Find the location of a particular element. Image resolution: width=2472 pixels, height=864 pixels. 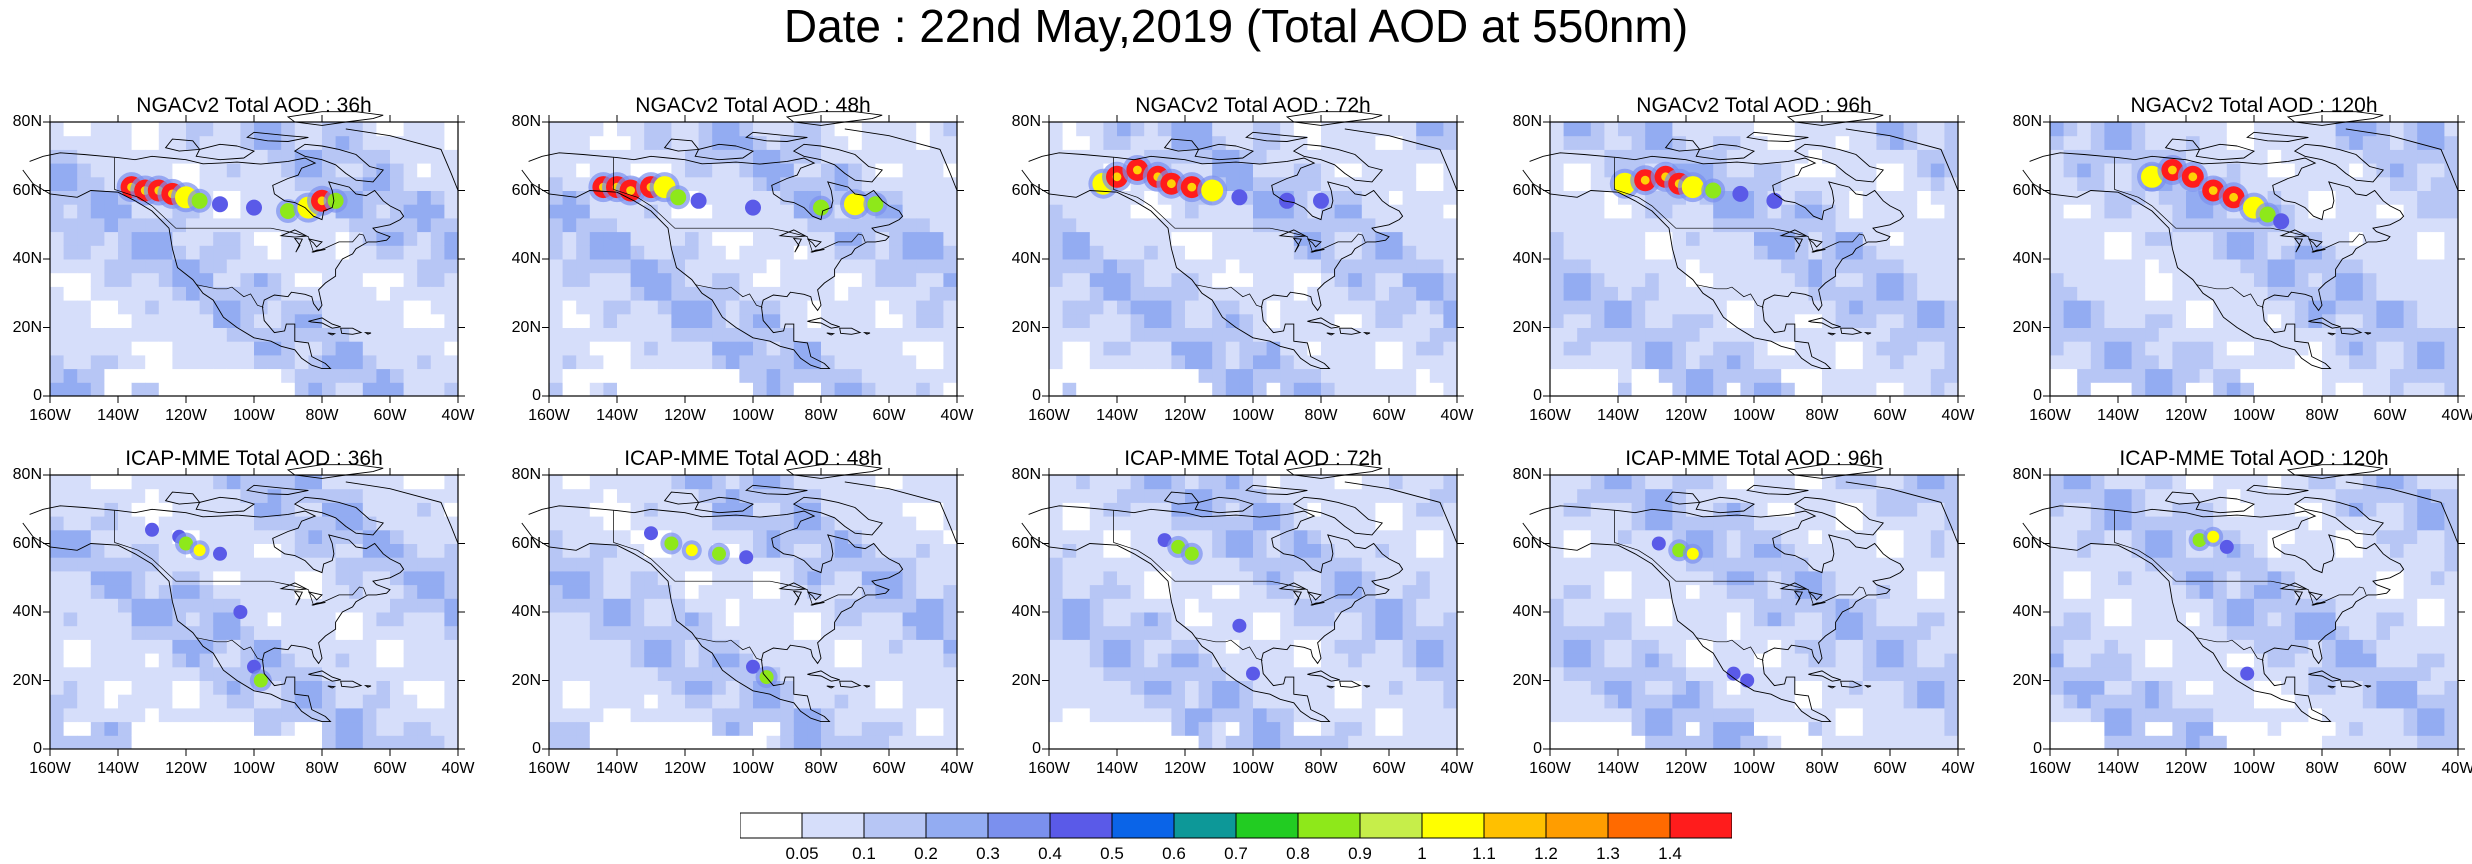

panel-title: NGACv2 Total AOD : 120h is located at coordinates (2254, 106).